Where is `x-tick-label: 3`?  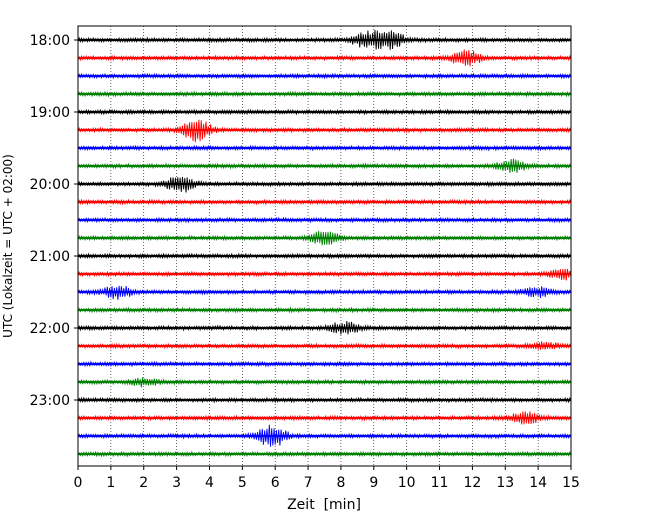 x-tick-label: 3 is located at coordinates (176, 483).